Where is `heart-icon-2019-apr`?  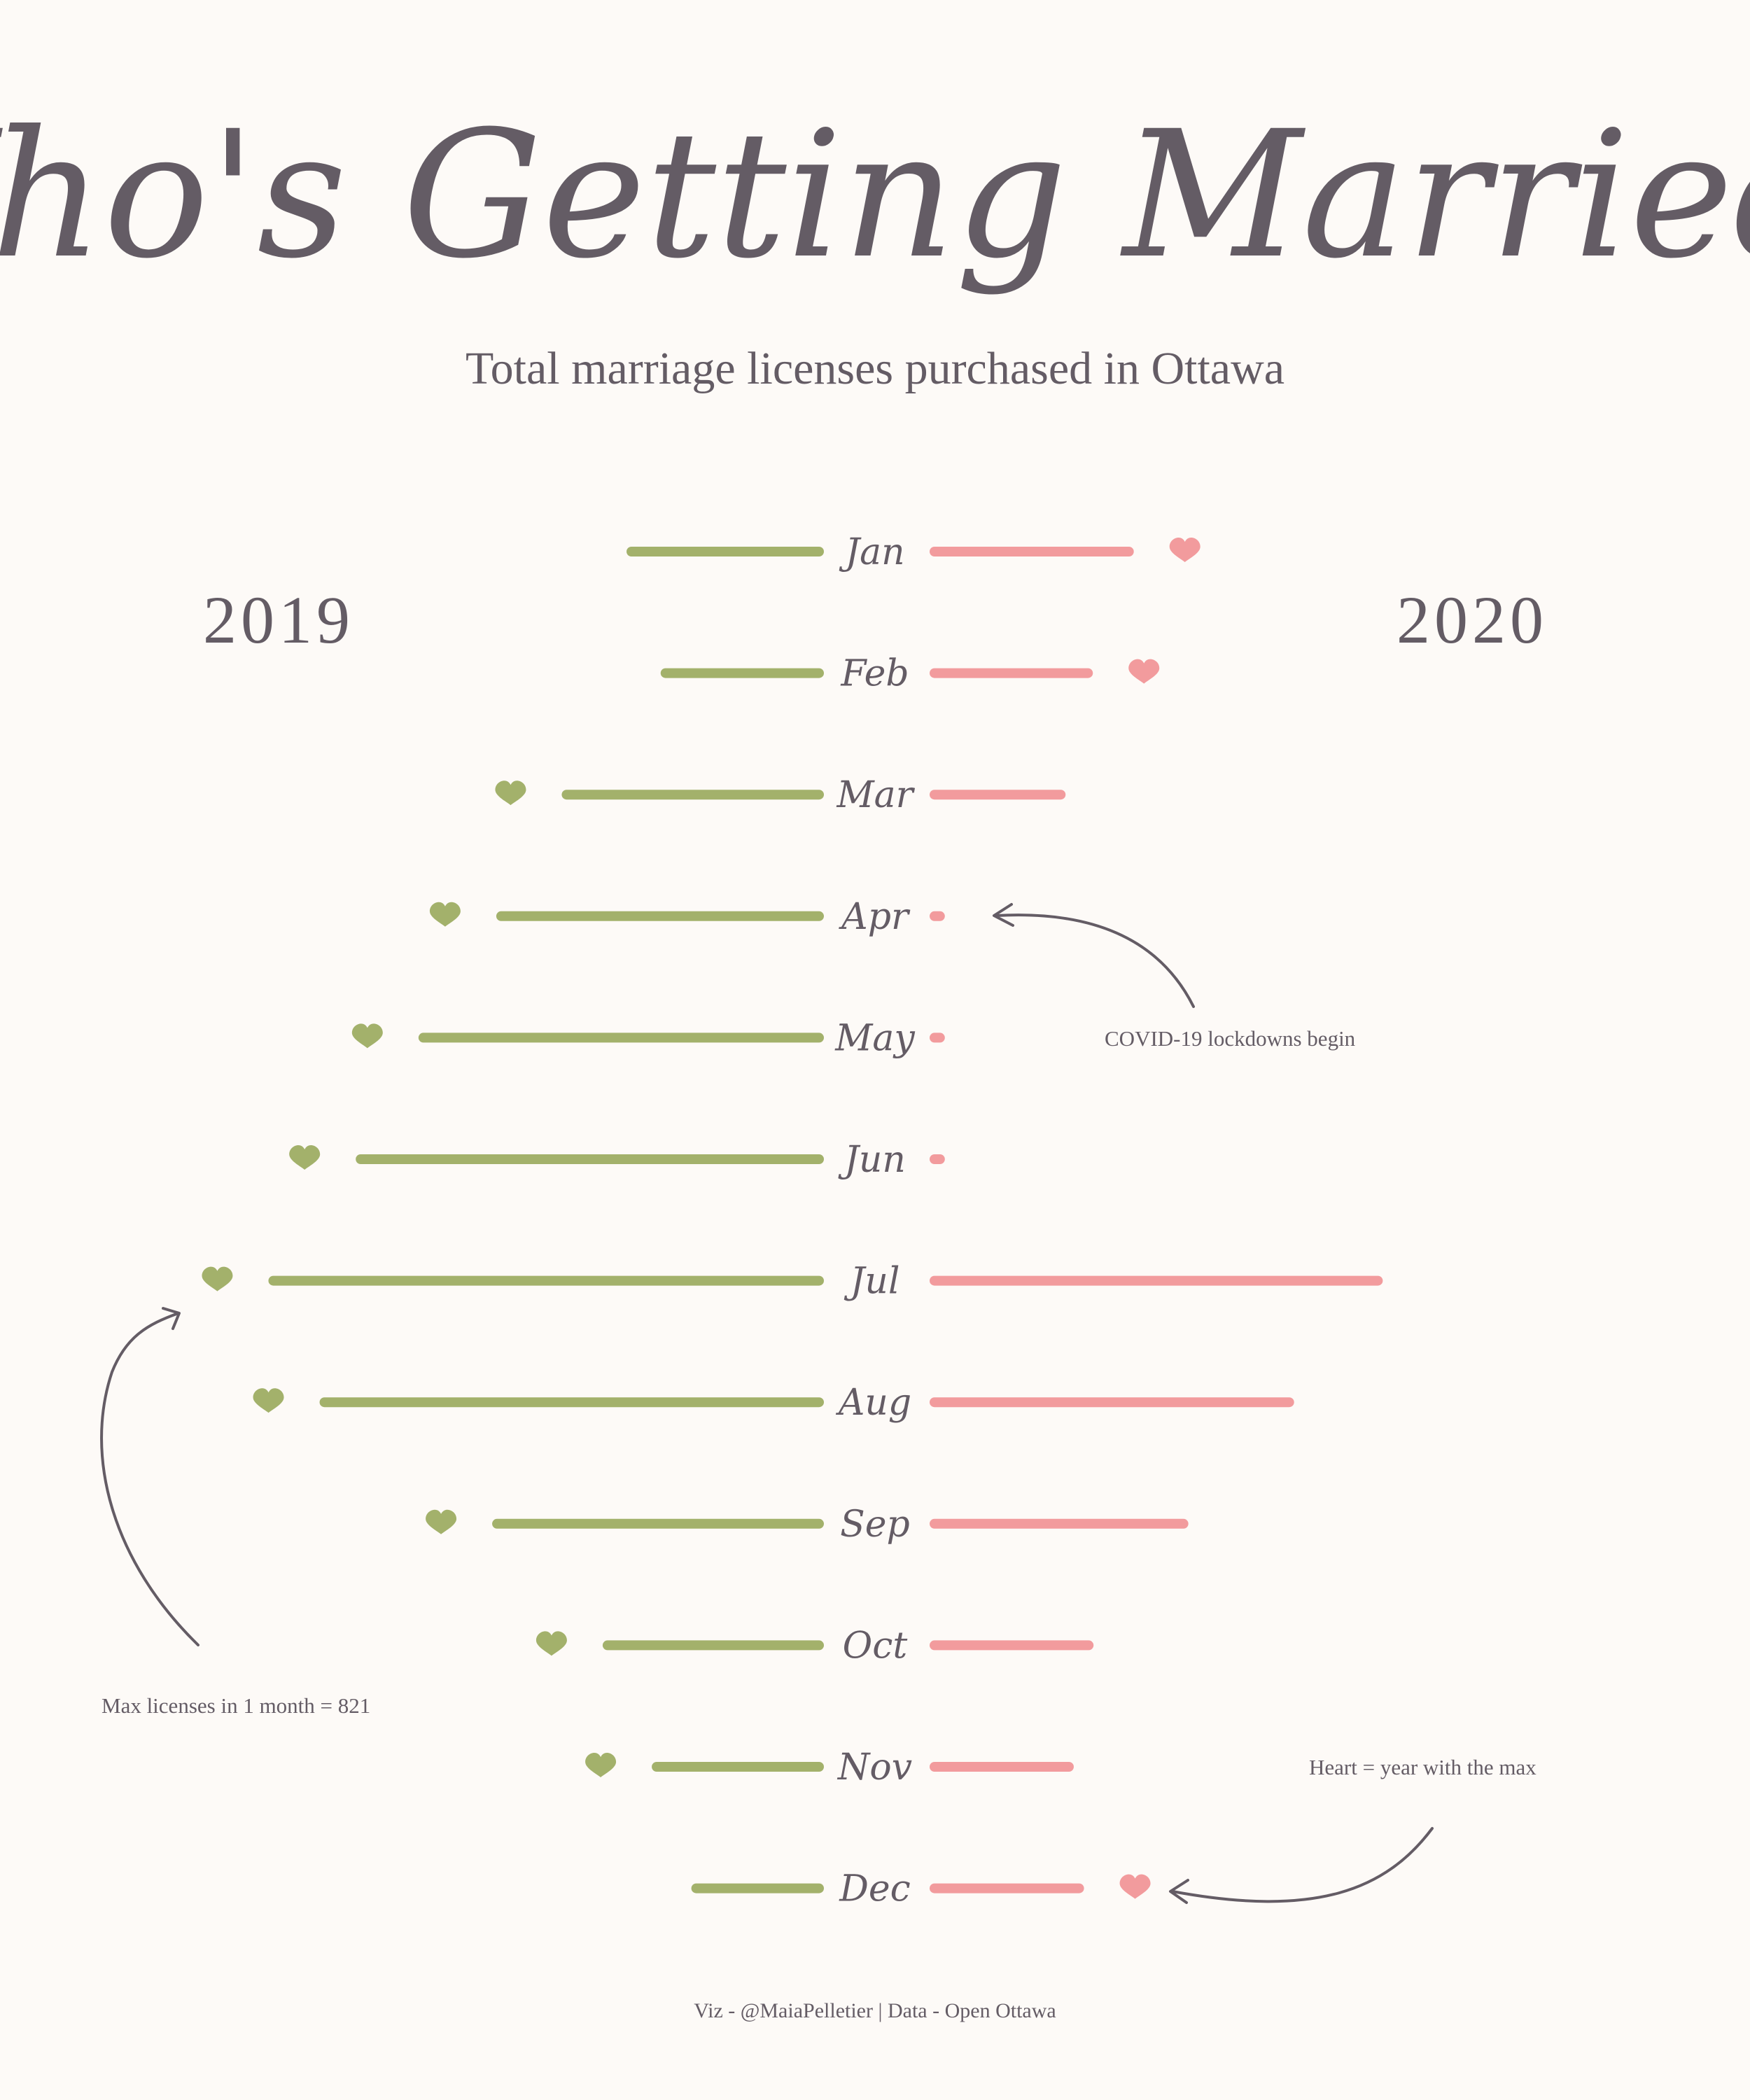
heart-icon-2019-apr is located at coordinates (445, 914).